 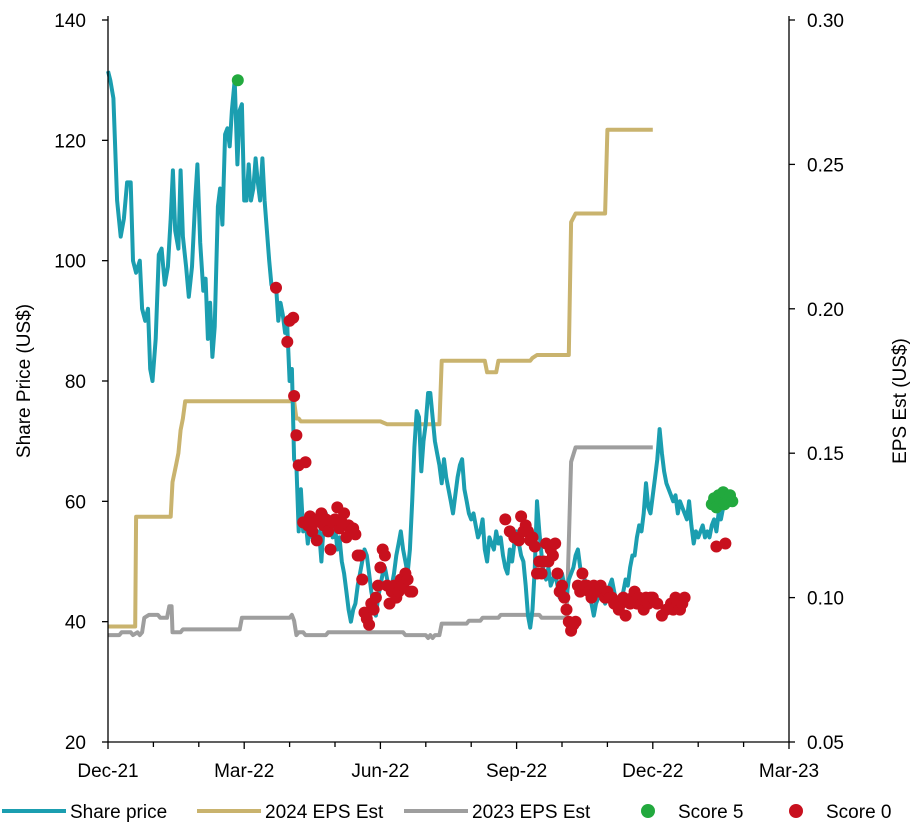 What do you see at coordinates (75, 623) in the screenshot?
I see `y-left-tick-label: 40` at bounding box center [75, 623].